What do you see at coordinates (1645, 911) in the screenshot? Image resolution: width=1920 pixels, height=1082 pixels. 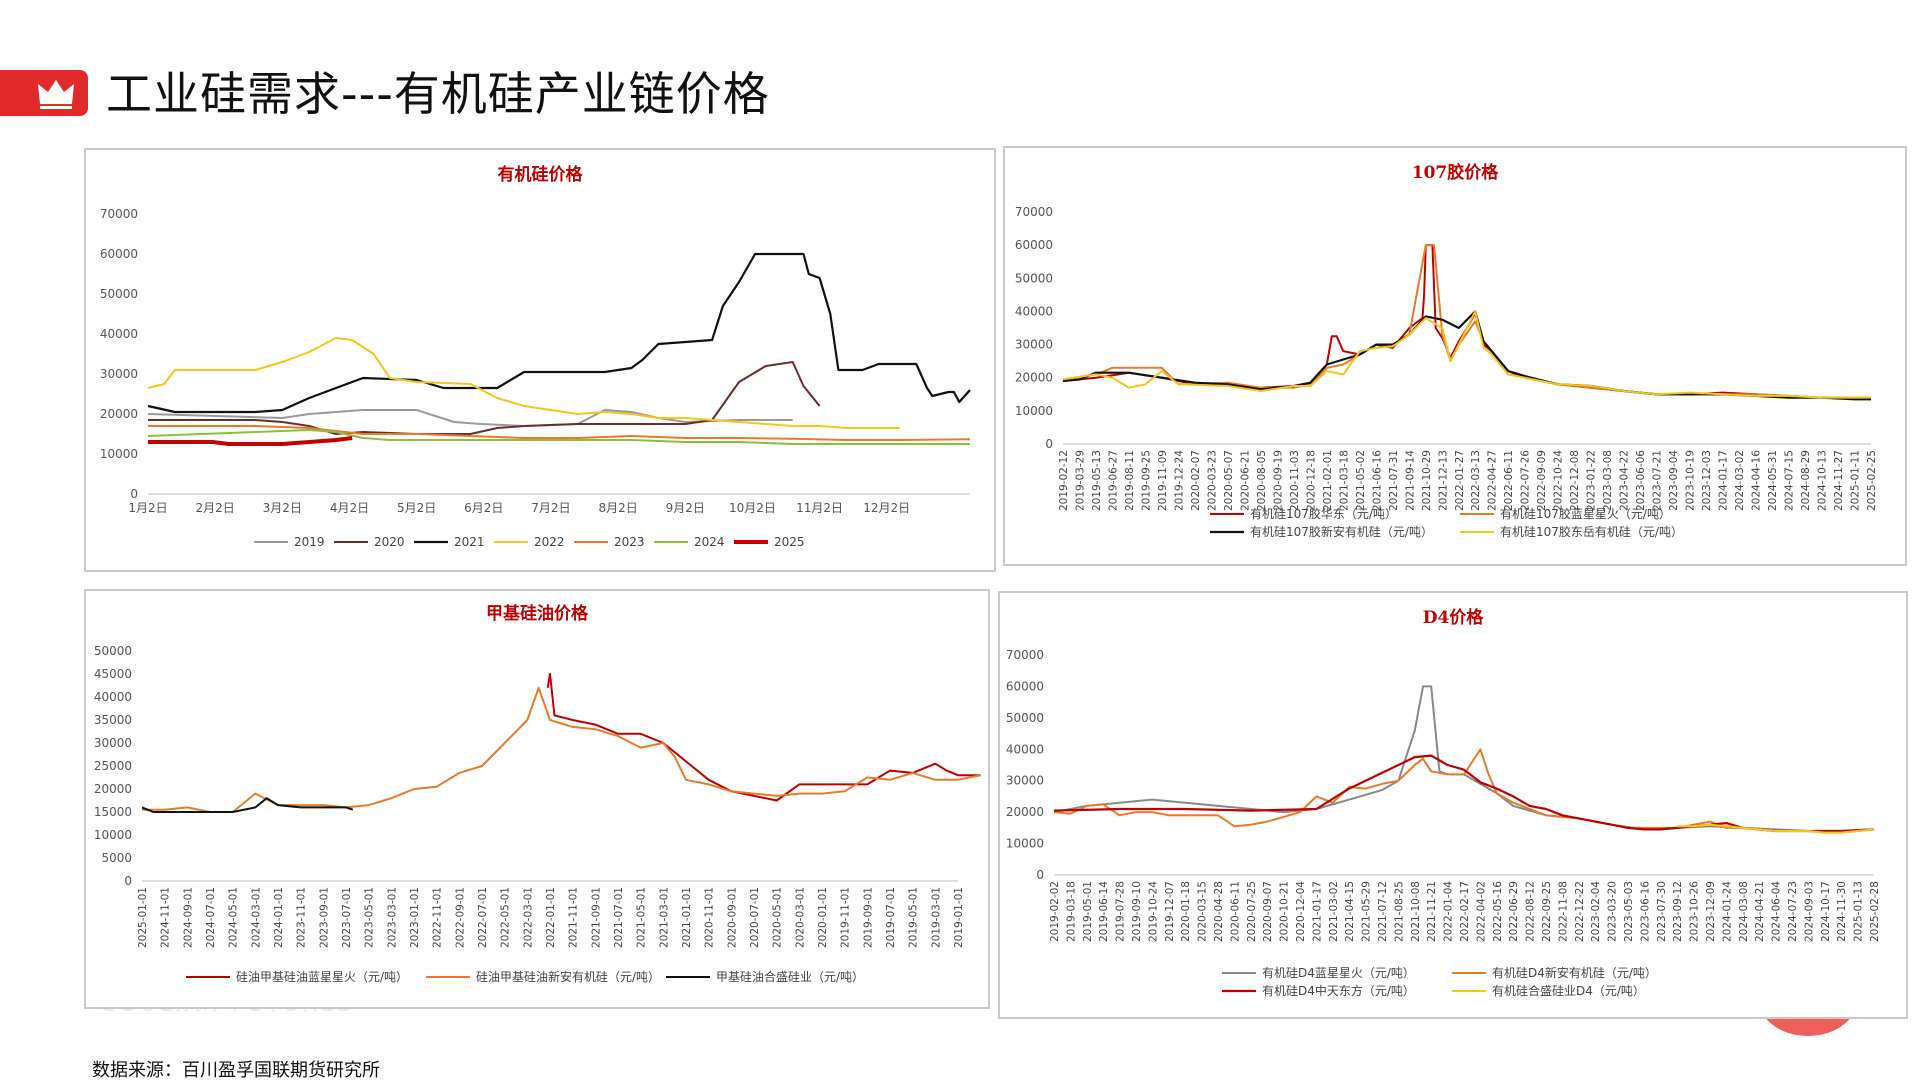 I see `x-tick-label: 2023-06-16` at bounding box center [1645, 911].